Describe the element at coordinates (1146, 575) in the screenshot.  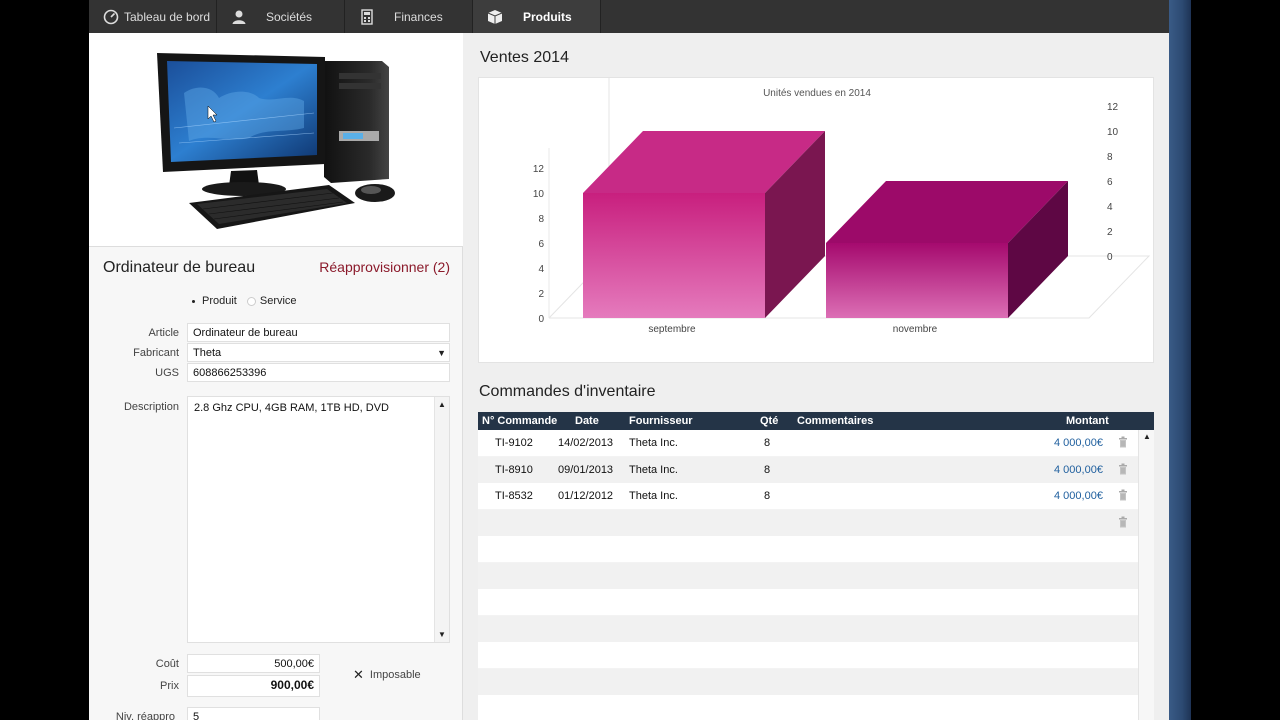
I see `orders-scrollbar: ▲` at that location.